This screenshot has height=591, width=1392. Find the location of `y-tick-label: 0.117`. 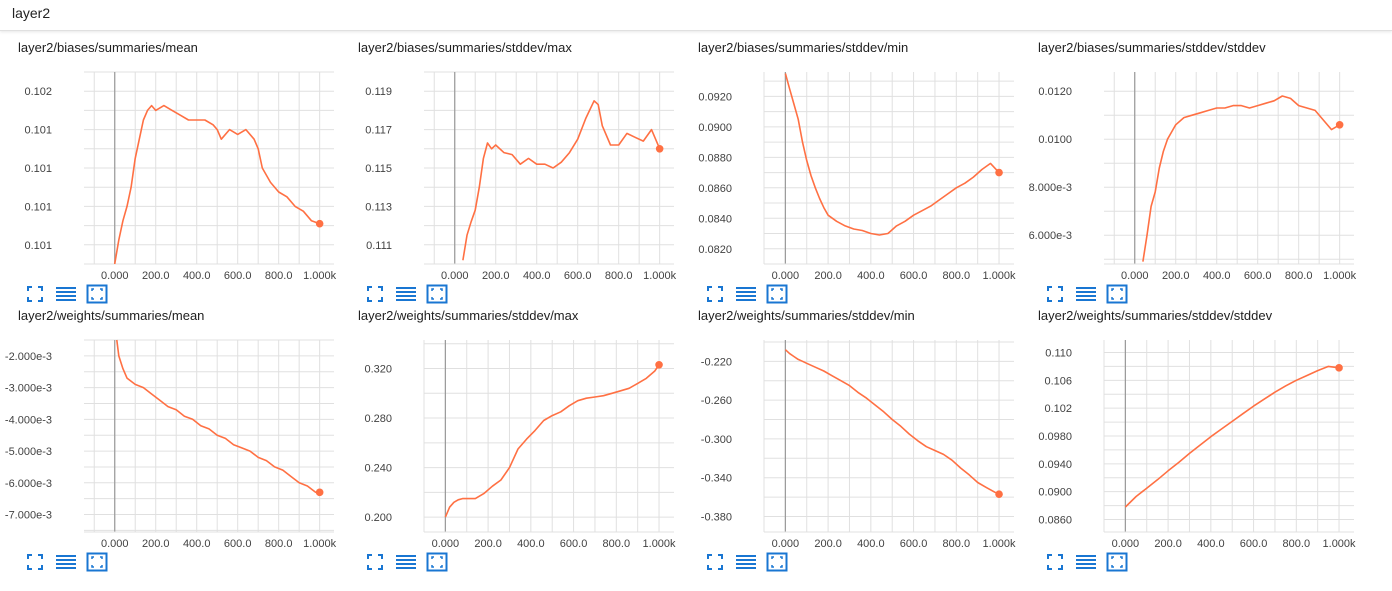

y-tick-label: 0.117 is located at coordinates (378, 131).